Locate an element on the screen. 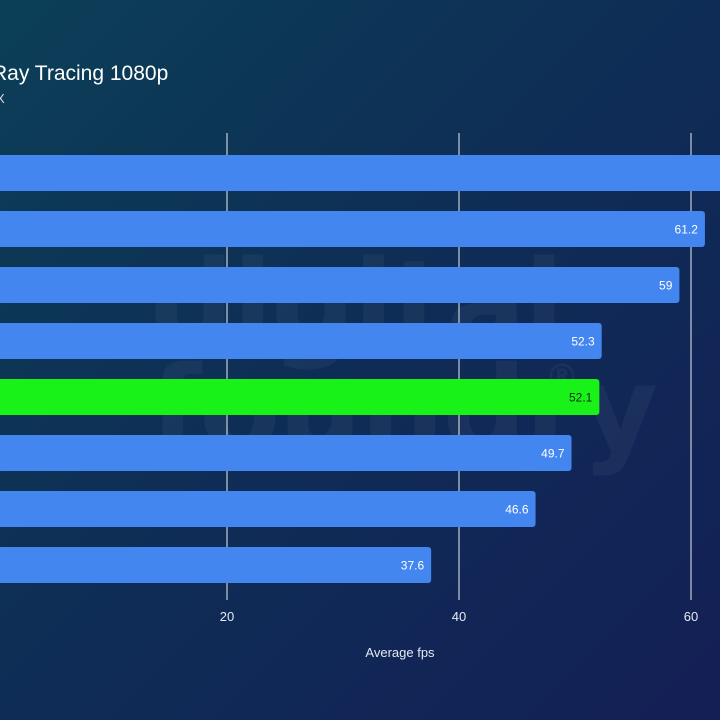 The image size is (720, 720). bar-value-label: 59 is located at coordinates (666, 286).